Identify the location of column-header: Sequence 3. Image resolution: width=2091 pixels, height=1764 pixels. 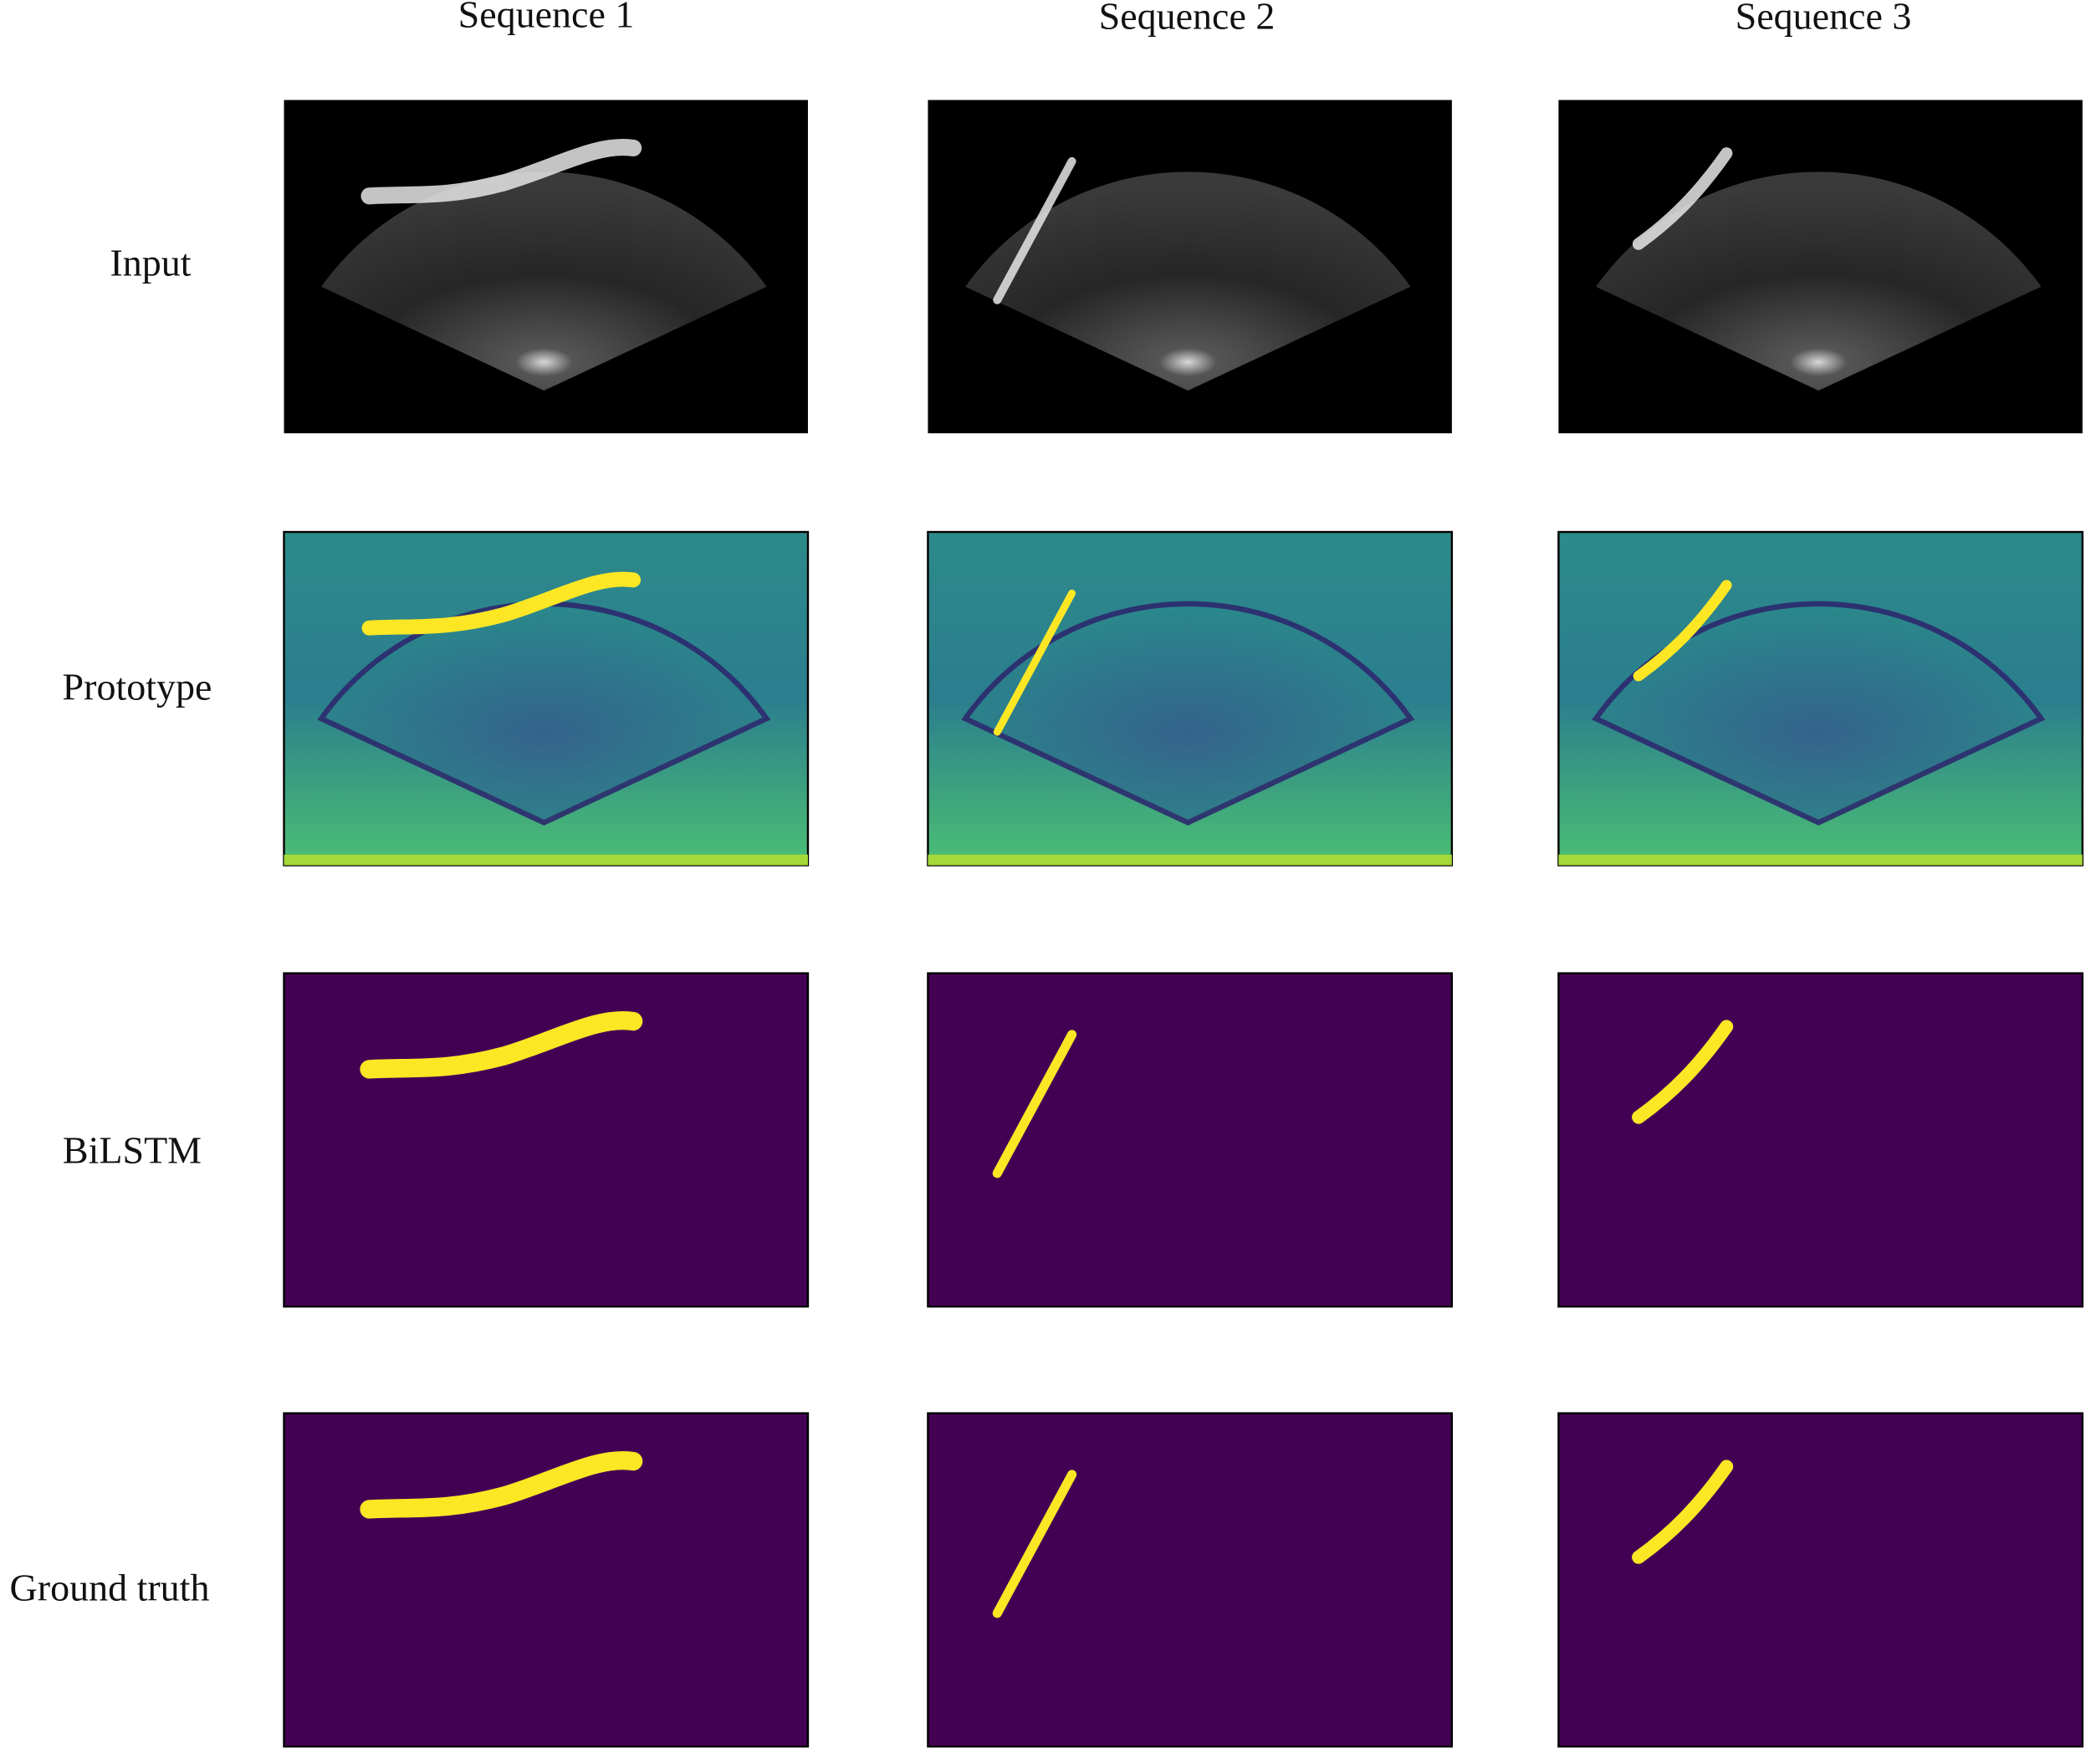
(1824, 19).